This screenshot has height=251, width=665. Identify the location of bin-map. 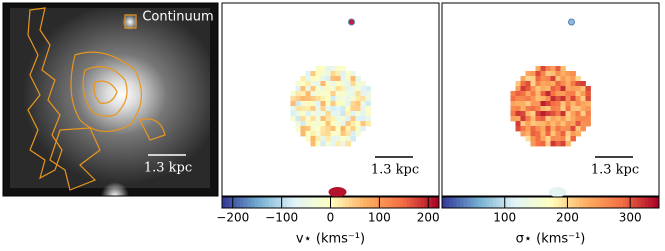
(550, 107).